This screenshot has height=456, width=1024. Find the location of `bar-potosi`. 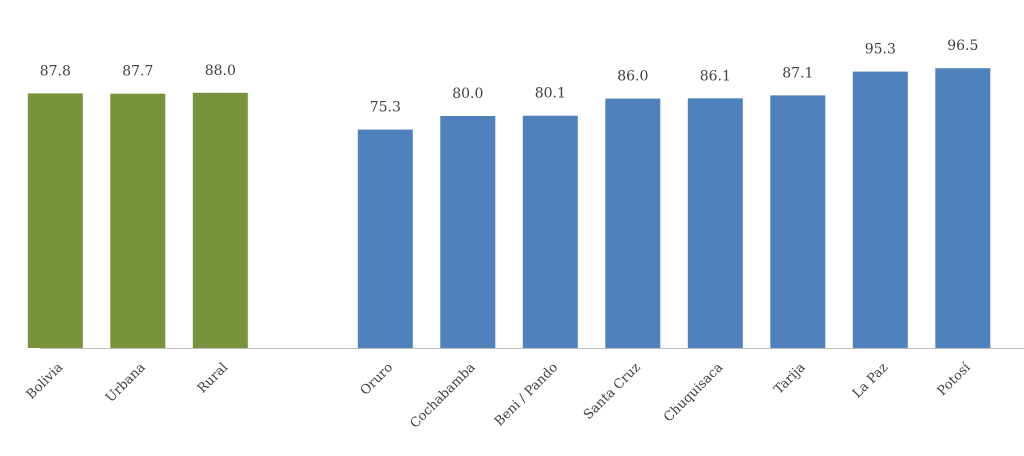

bar-potosi is located at coordinates (963, 208).